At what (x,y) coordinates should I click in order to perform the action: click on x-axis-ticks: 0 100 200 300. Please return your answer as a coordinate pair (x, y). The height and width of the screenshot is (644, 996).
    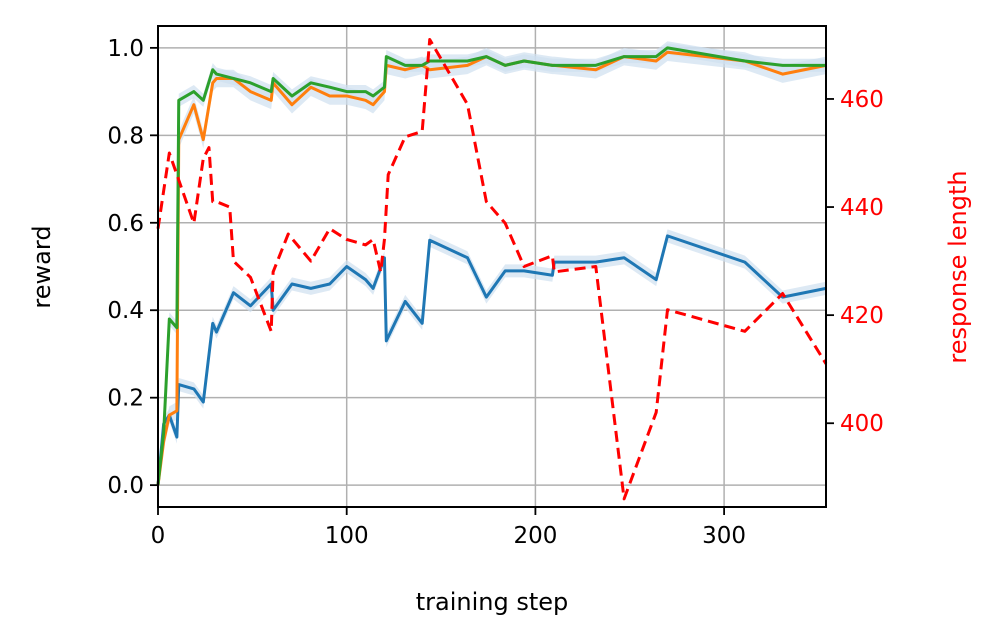
    Looking at the image, I should click on (448, 528).